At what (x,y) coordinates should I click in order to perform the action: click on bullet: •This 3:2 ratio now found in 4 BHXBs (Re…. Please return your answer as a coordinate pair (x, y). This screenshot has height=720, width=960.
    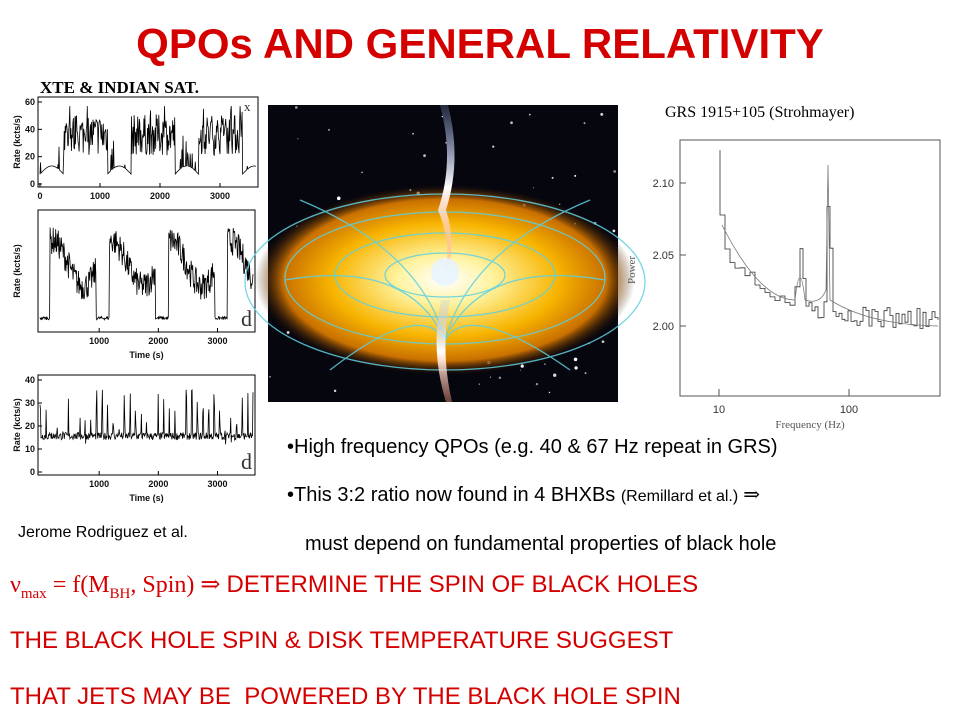
    Looking at the image, I should click on (523, 495).